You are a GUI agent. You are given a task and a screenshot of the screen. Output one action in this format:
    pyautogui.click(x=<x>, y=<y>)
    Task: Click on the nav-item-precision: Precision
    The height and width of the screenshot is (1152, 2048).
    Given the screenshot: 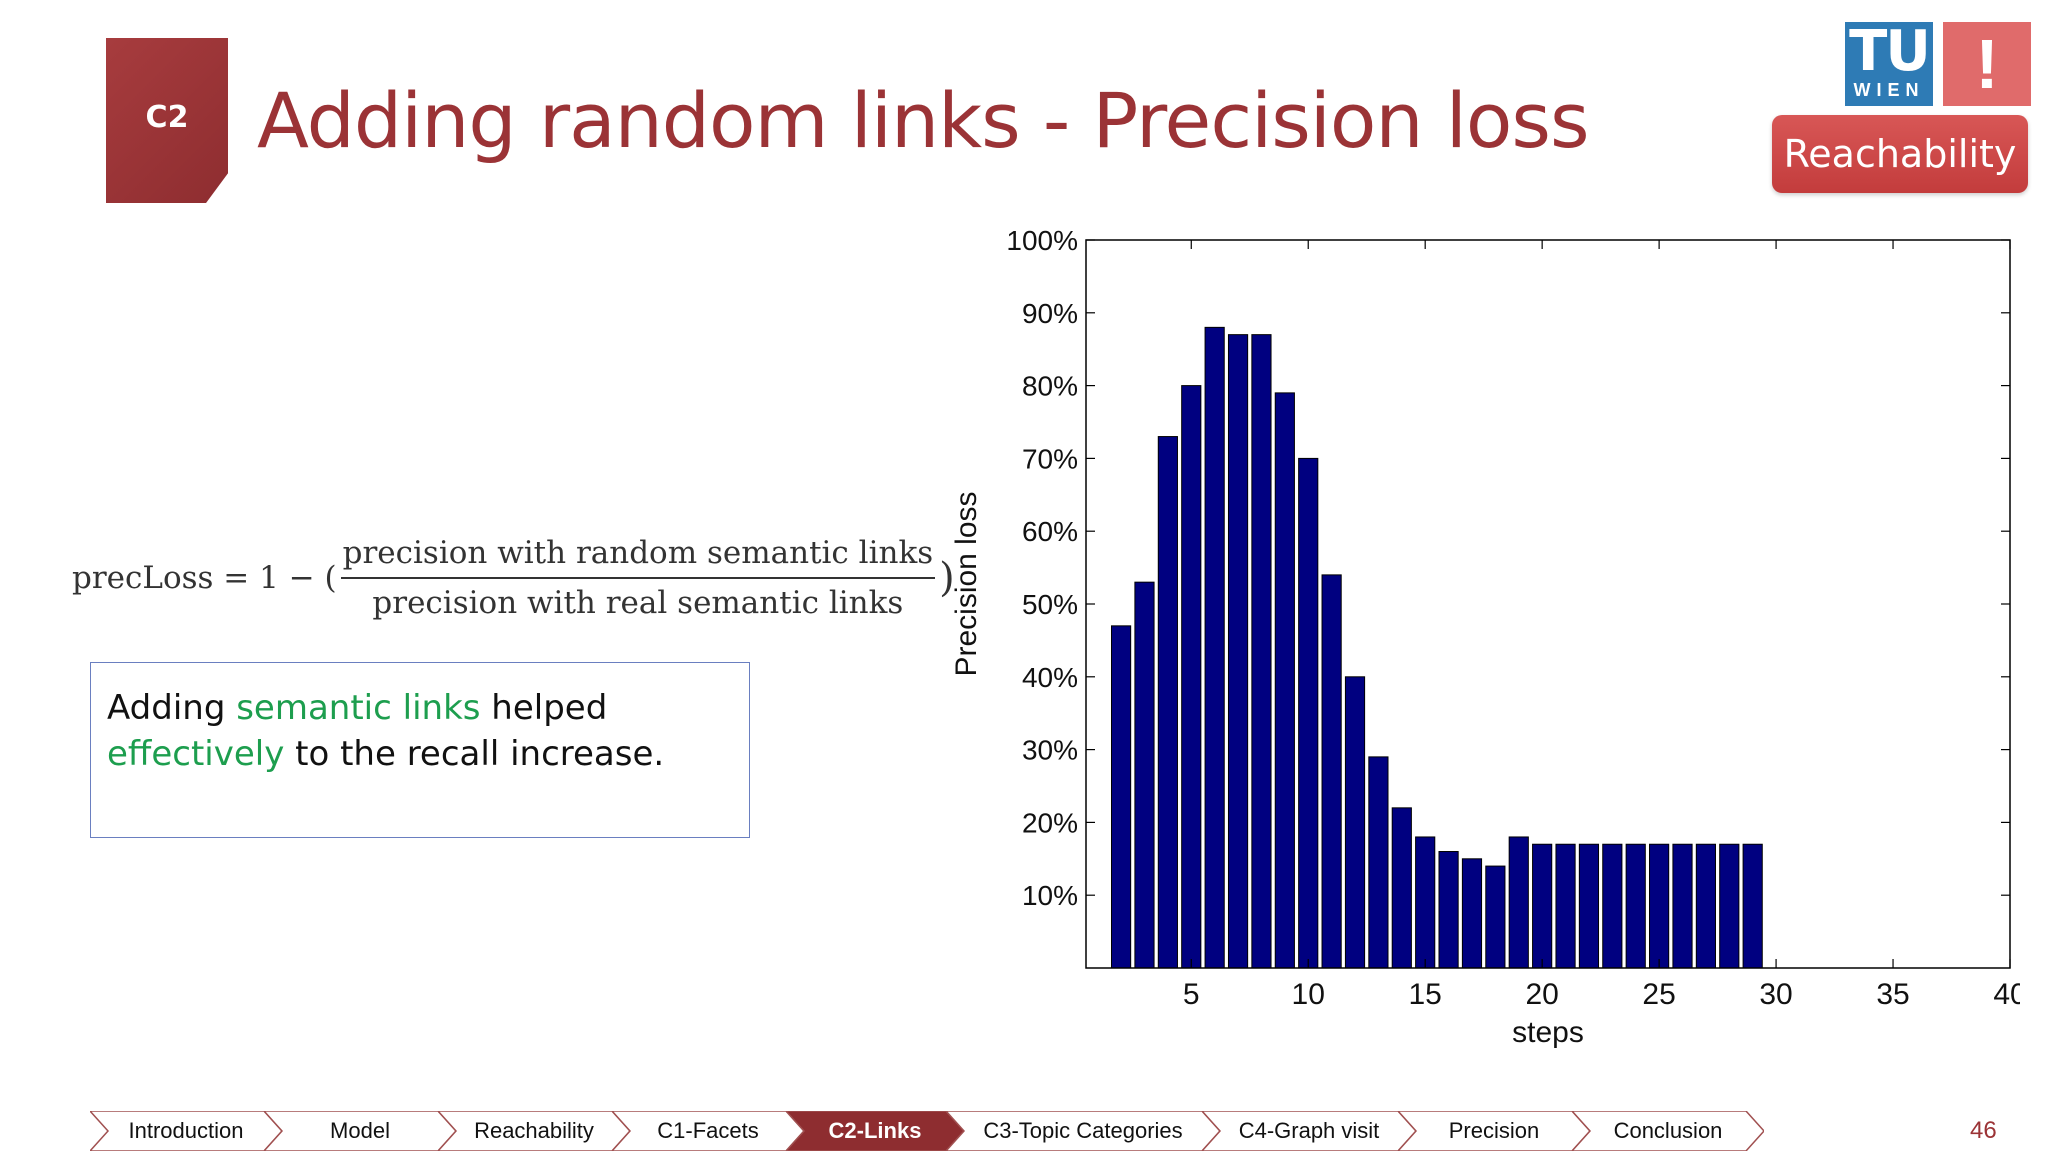 What is the action you would take?
    pyautogui.click(x=1494, y=1131)
    